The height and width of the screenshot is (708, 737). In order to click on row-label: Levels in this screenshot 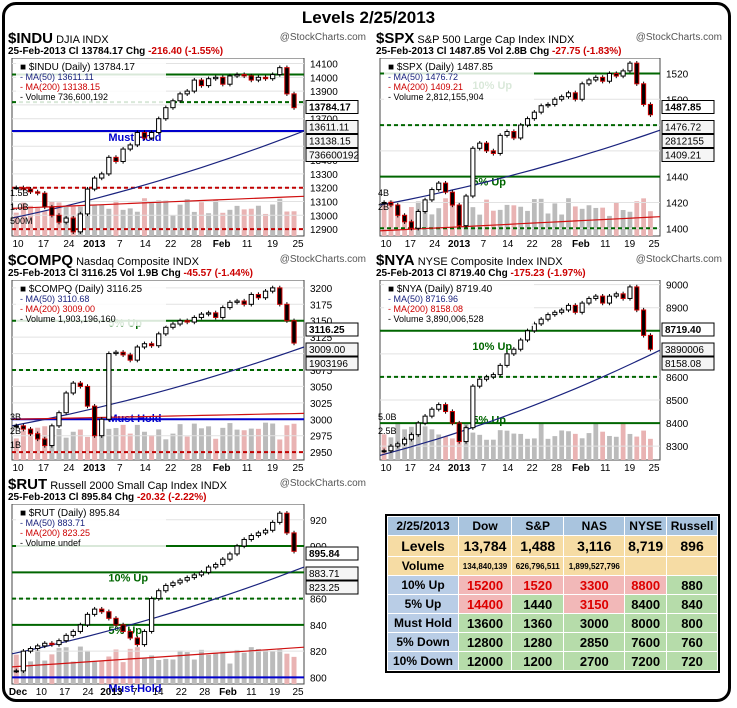, I will do `click(423, 546)`.